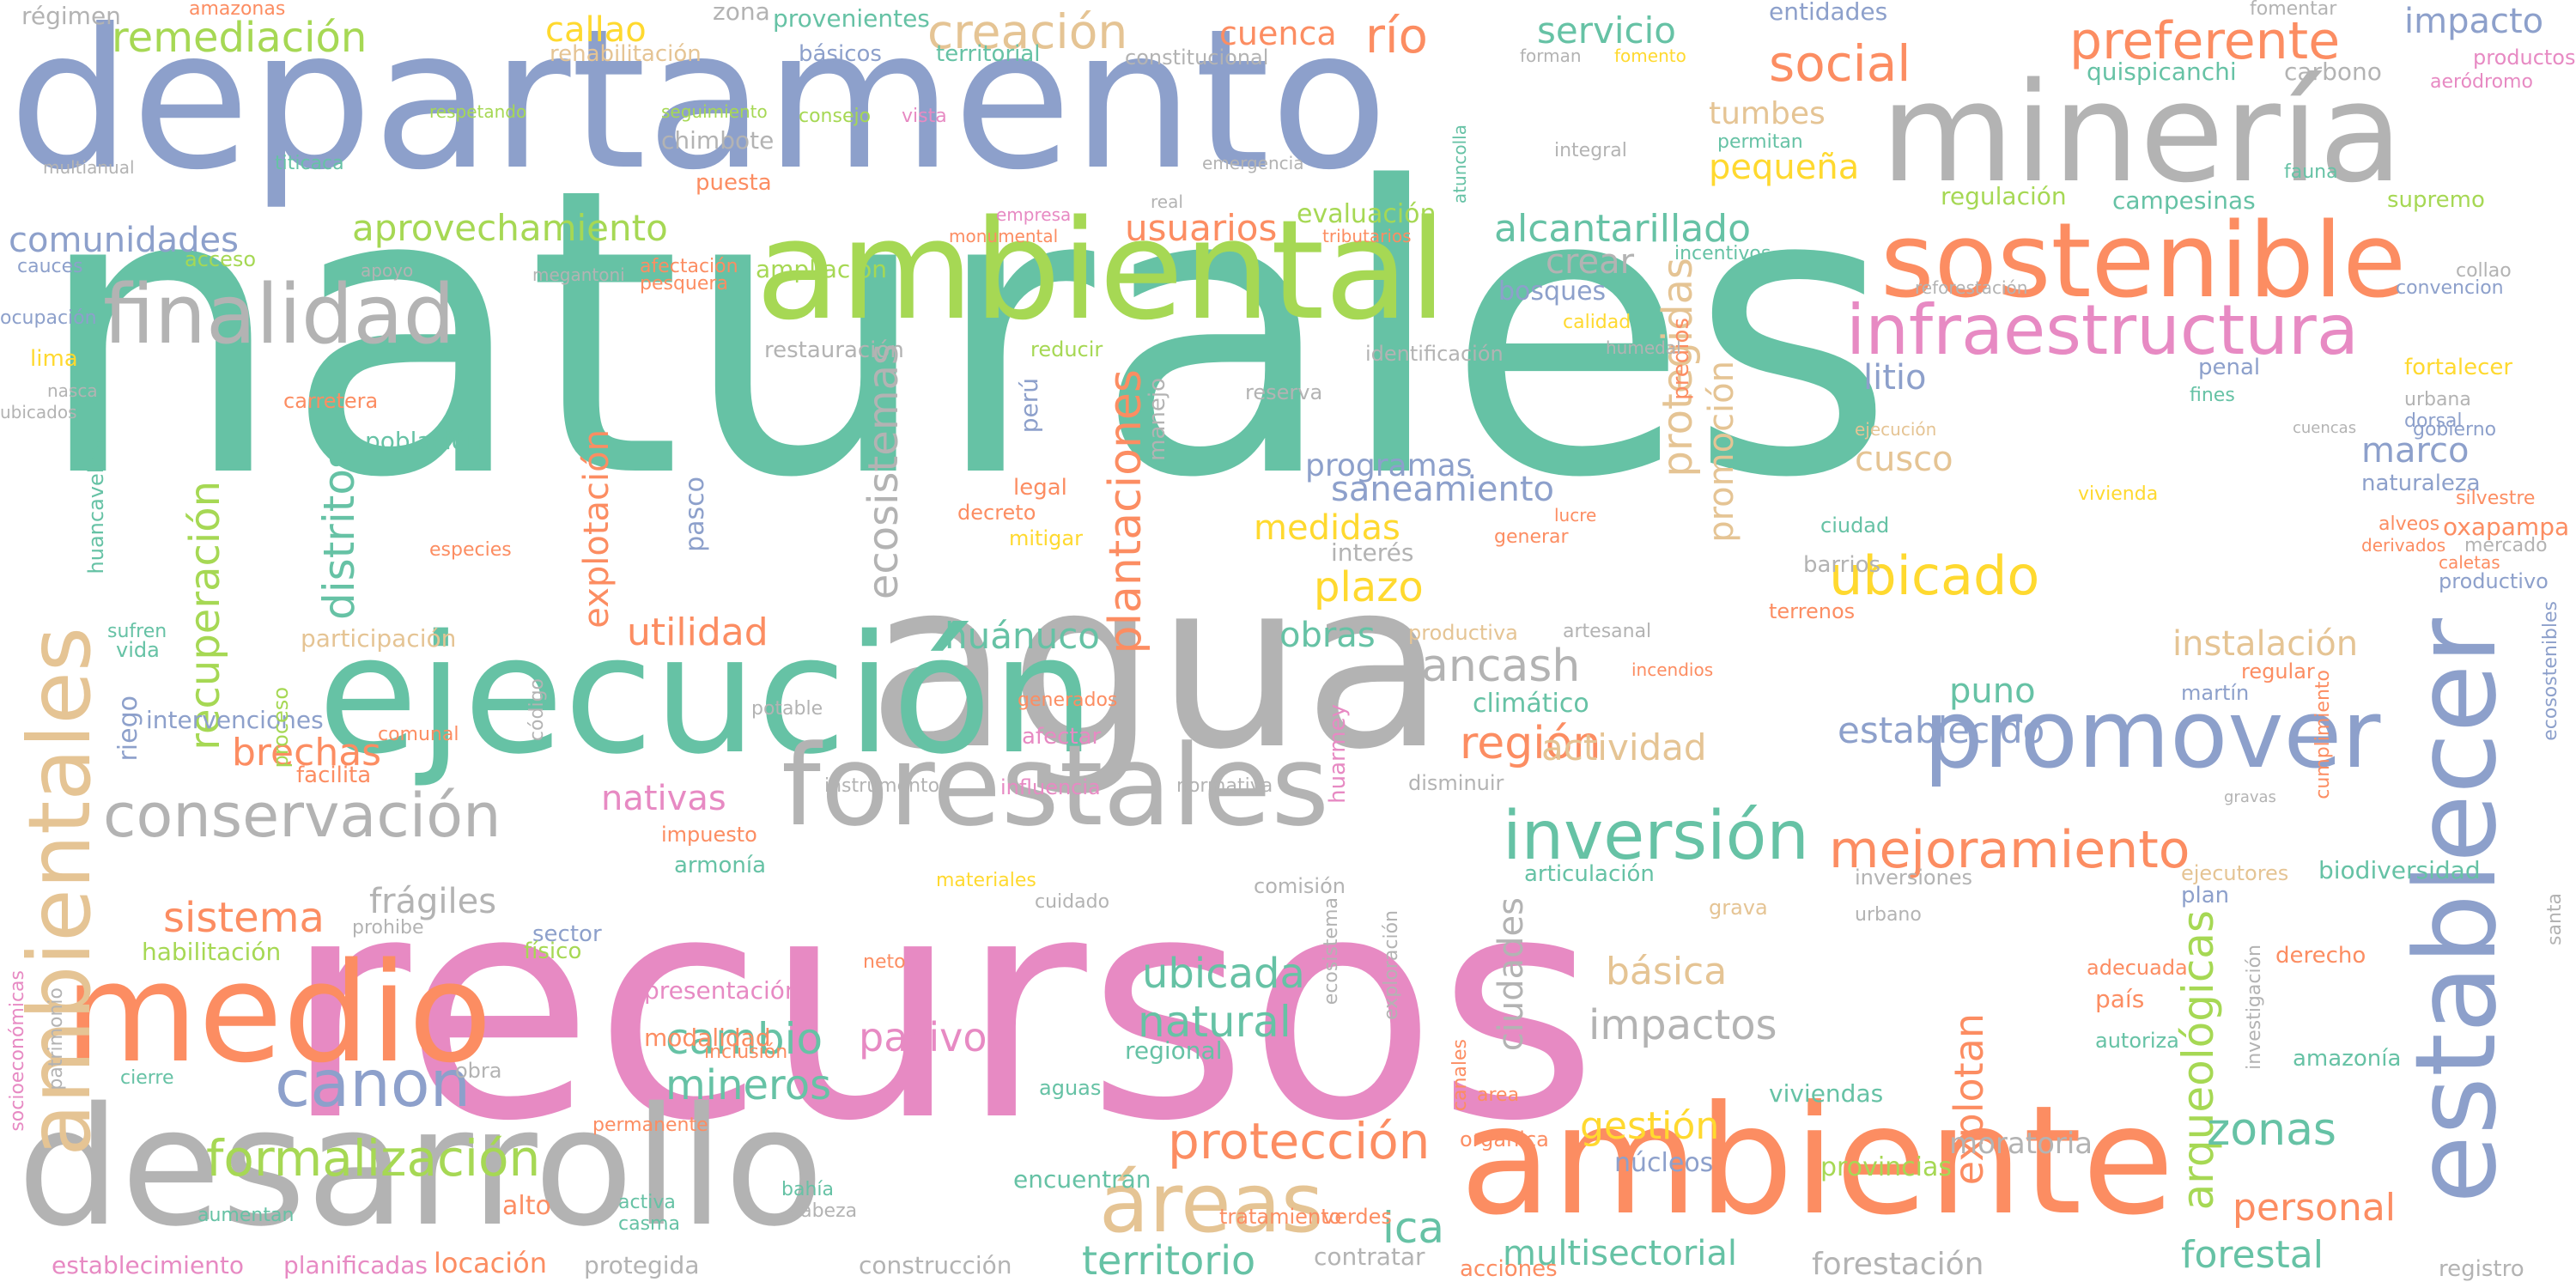  I want to click on word-permitan: permitan, so click(1760, 142).